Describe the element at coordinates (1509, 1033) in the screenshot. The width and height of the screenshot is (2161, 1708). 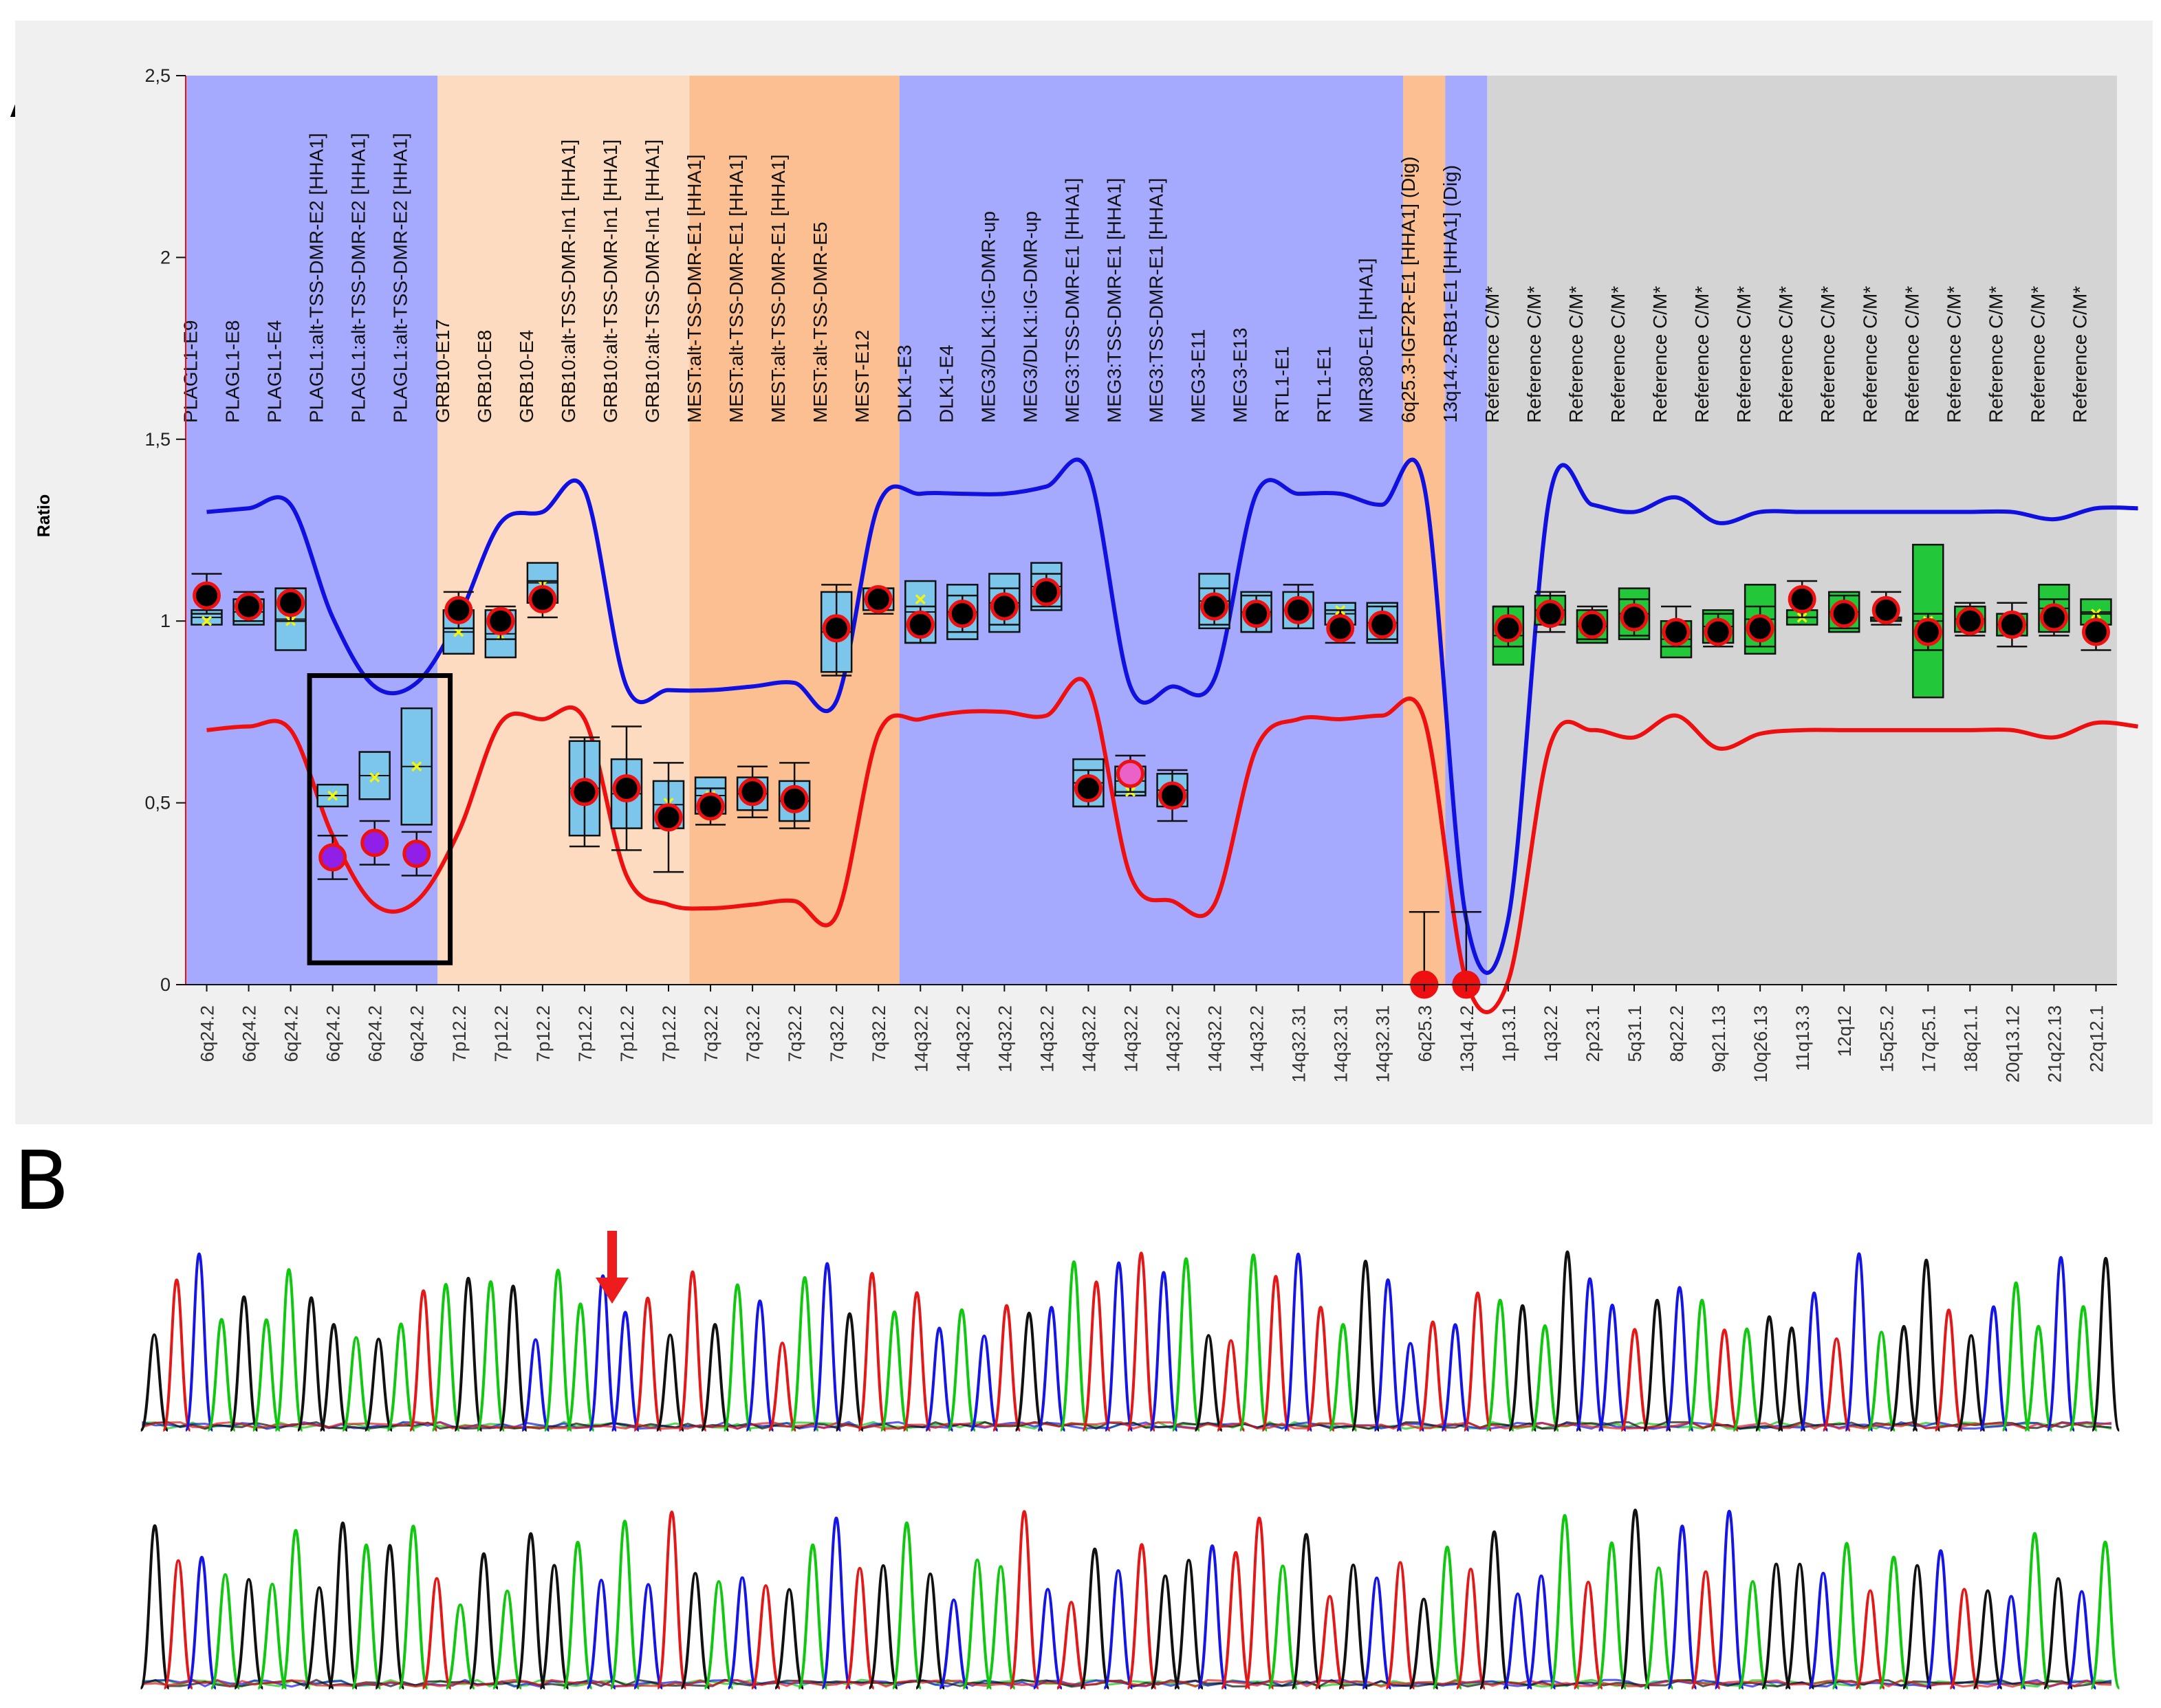
I see `band-label: 1p13.1` at that location.